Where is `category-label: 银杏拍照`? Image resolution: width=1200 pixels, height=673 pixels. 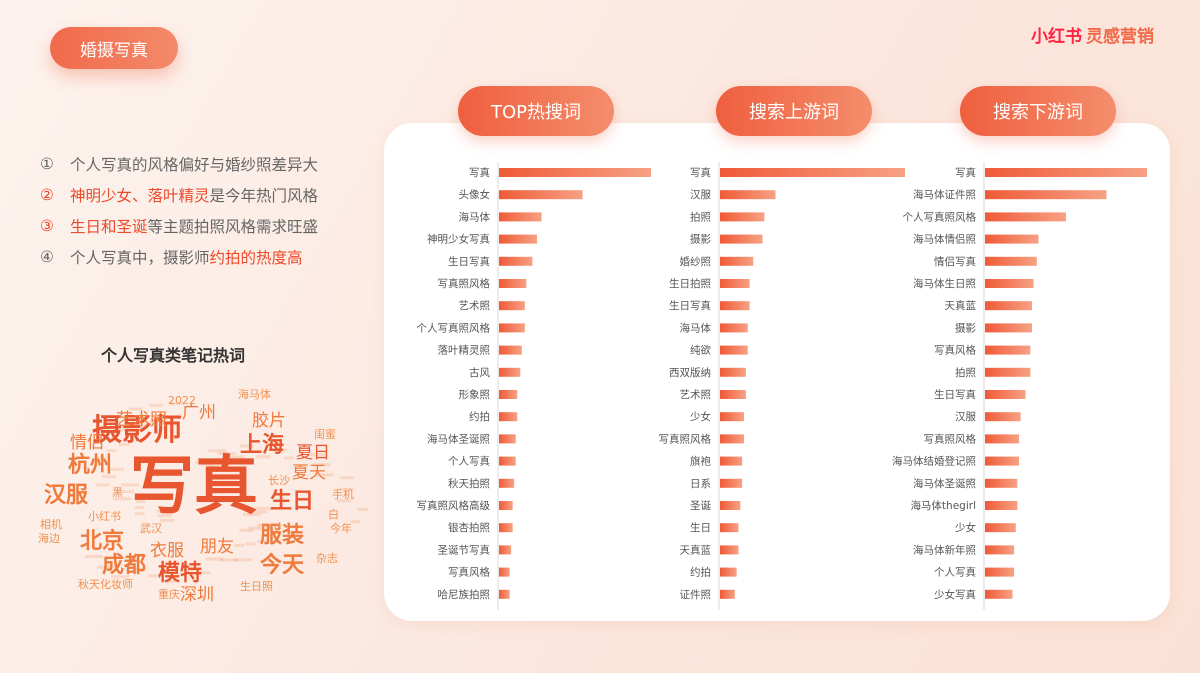
category-label: 银杏拍照 is located at coordinates (469, 527).